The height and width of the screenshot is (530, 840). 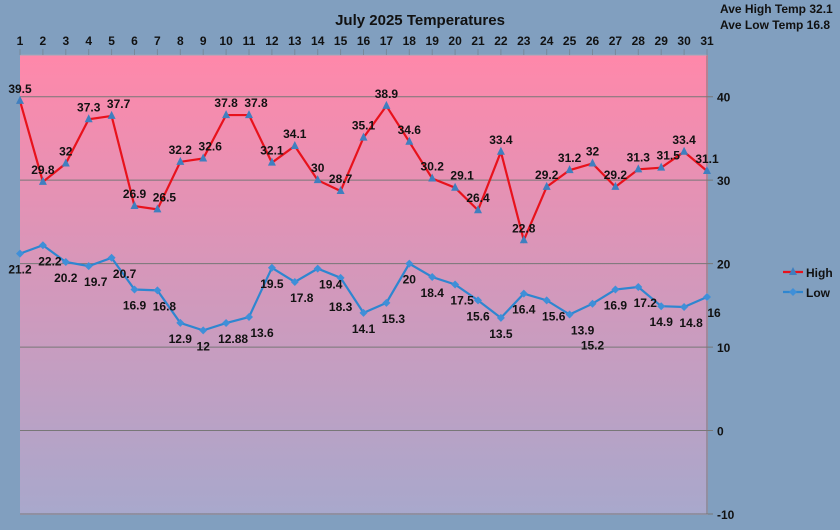 I want to click on x-tick-label: 16, so click(x=364, y=41).